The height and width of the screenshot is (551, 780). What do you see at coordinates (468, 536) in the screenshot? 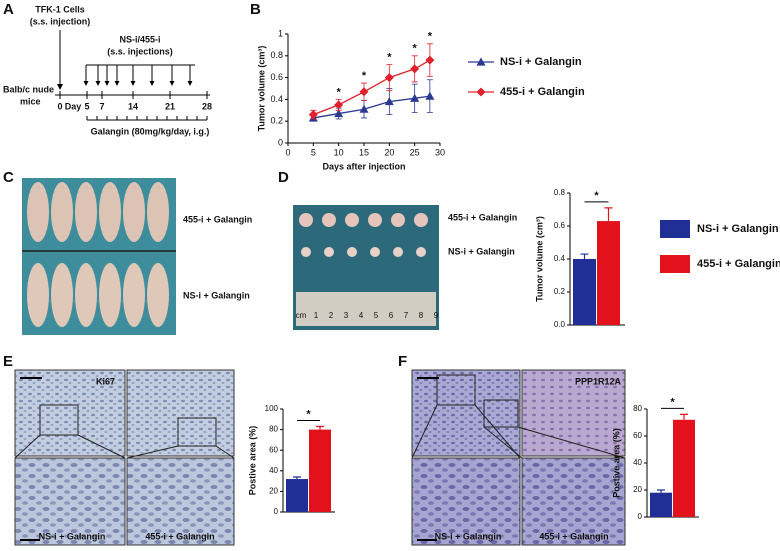
I see `image-label: NS-i + Galangin` at bounding box center [468, 536].